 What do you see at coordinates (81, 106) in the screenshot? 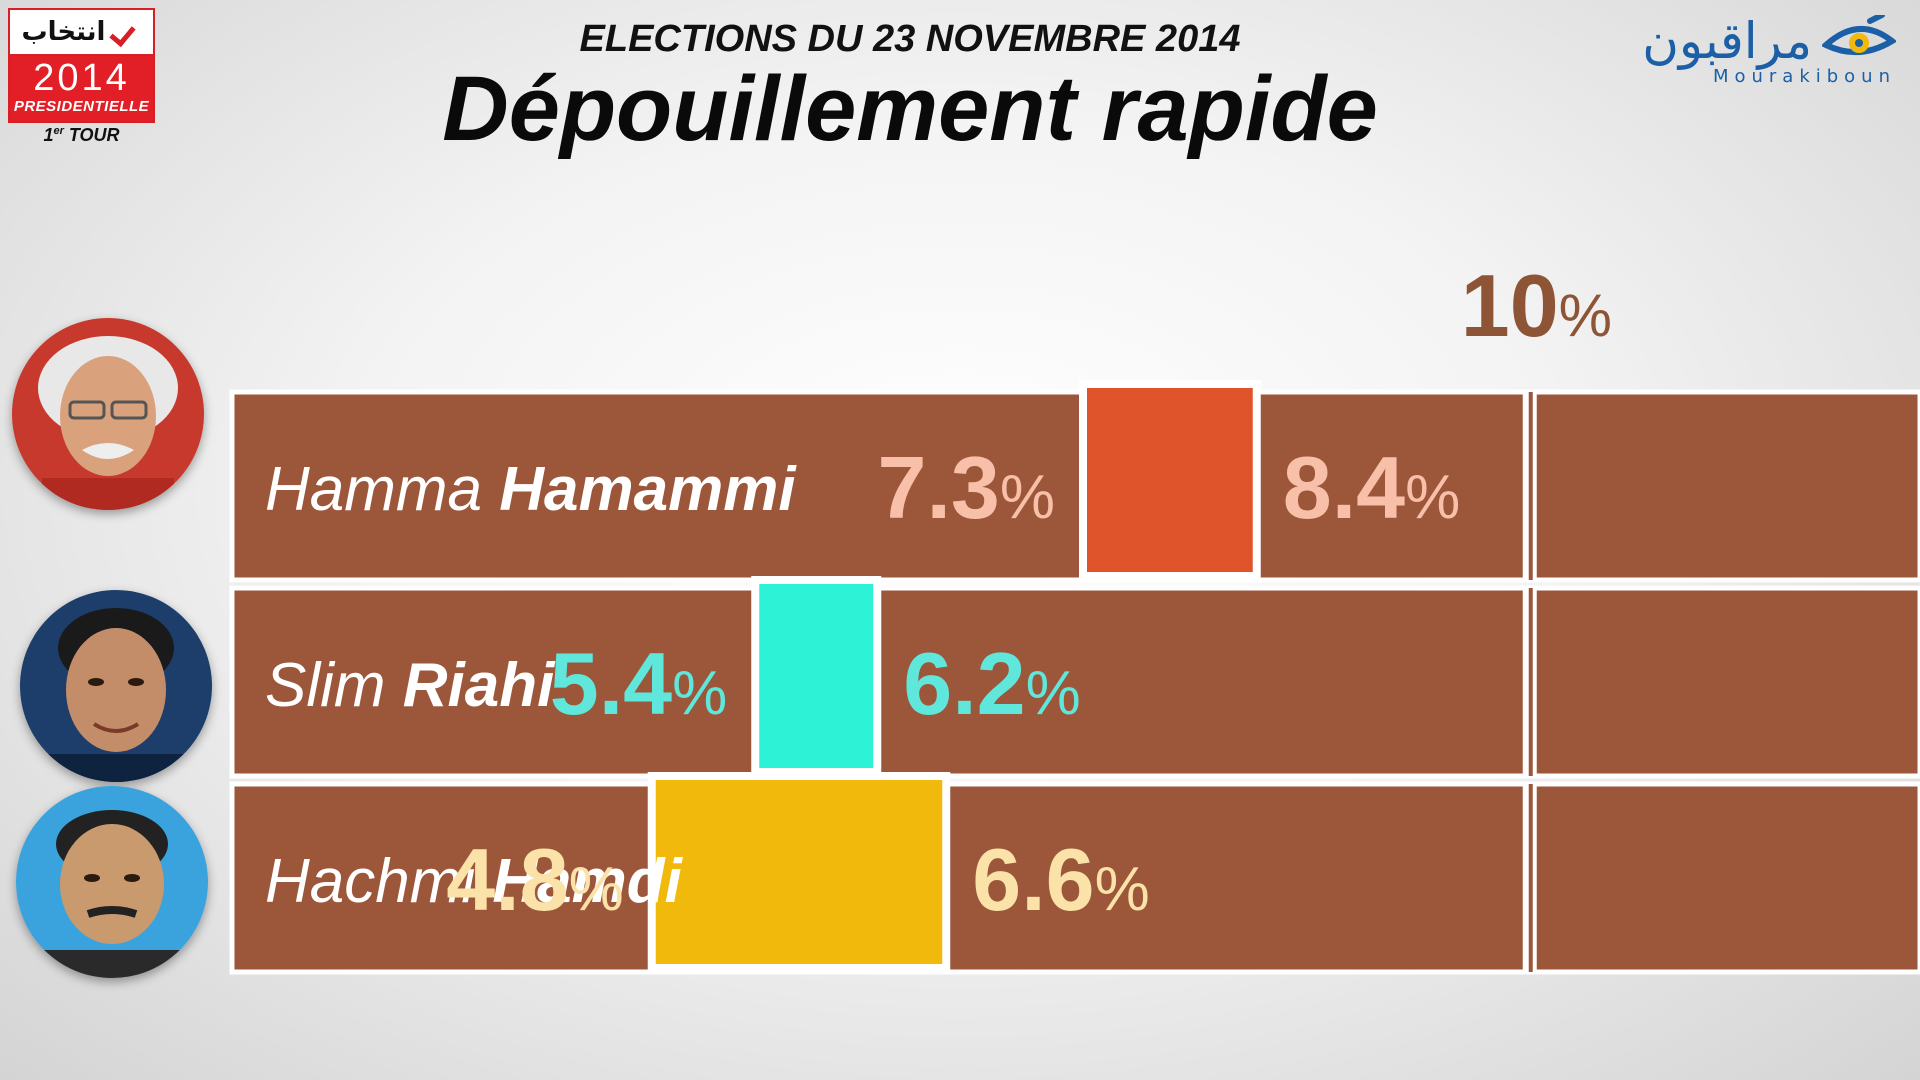
I see `badge-label: PRESIDENTIELLE` at bounding box center [81, 106].